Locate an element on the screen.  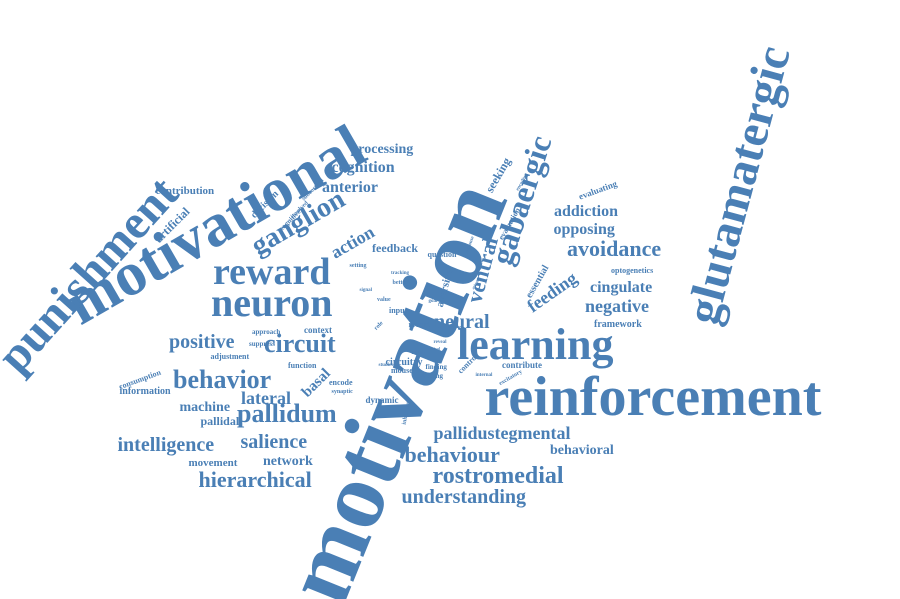
word-approach: approach is located at coordinates (266, 331).